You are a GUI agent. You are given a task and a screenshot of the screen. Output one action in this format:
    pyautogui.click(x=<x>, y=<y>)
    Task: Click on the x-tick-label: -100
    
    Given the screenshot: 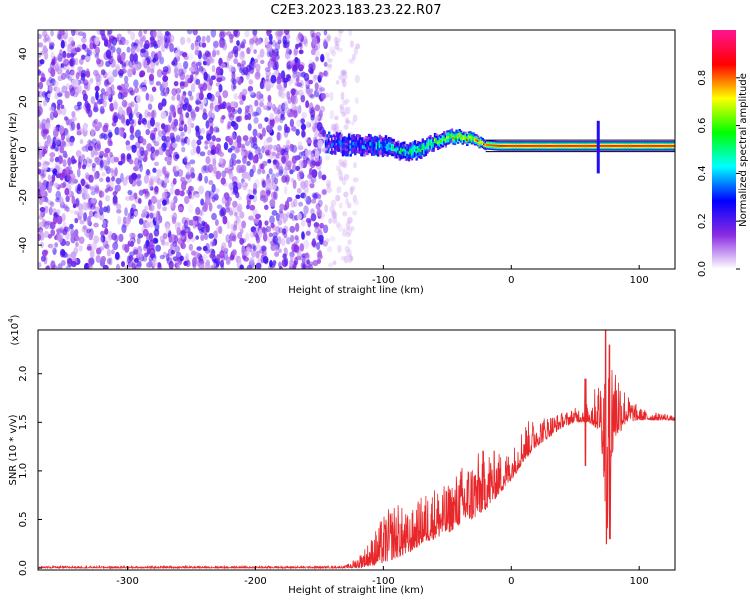 What is the action you would take?
    pyautogui.click(x=383, y=581)
    